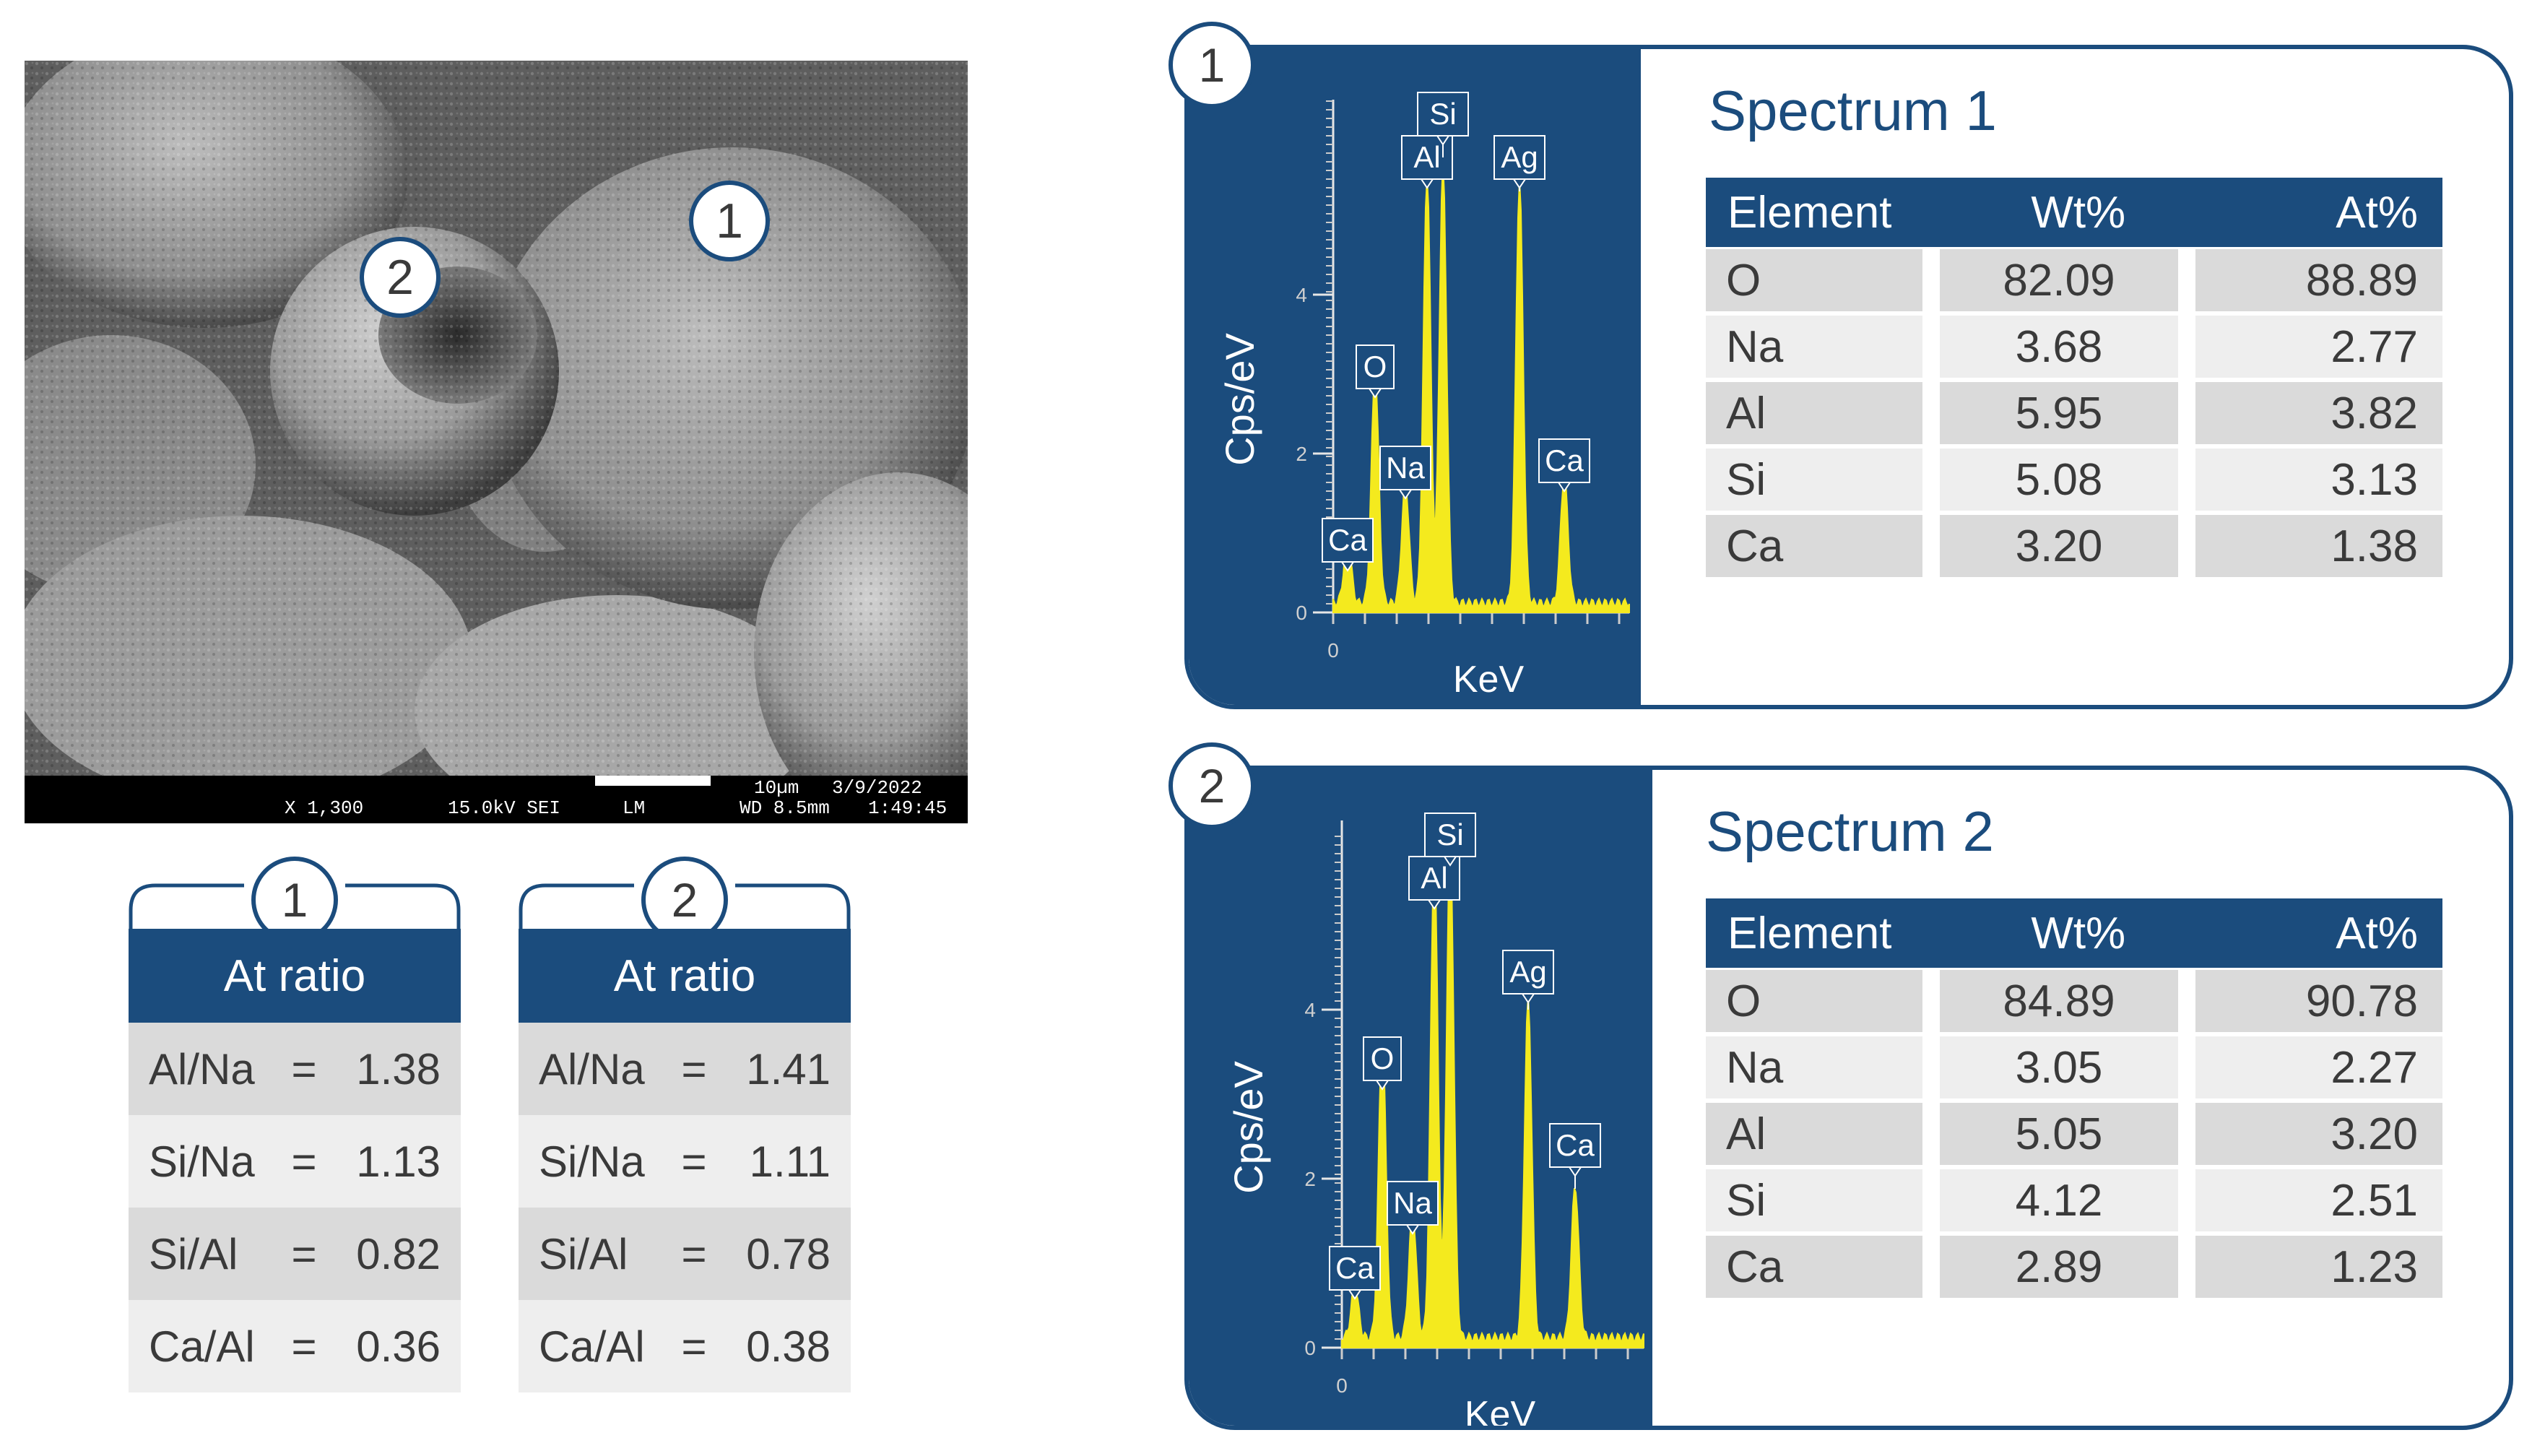  Describe the element at coordinates (729, 221) in the screenshot. I see `sem-marker-1: 1` at that location.